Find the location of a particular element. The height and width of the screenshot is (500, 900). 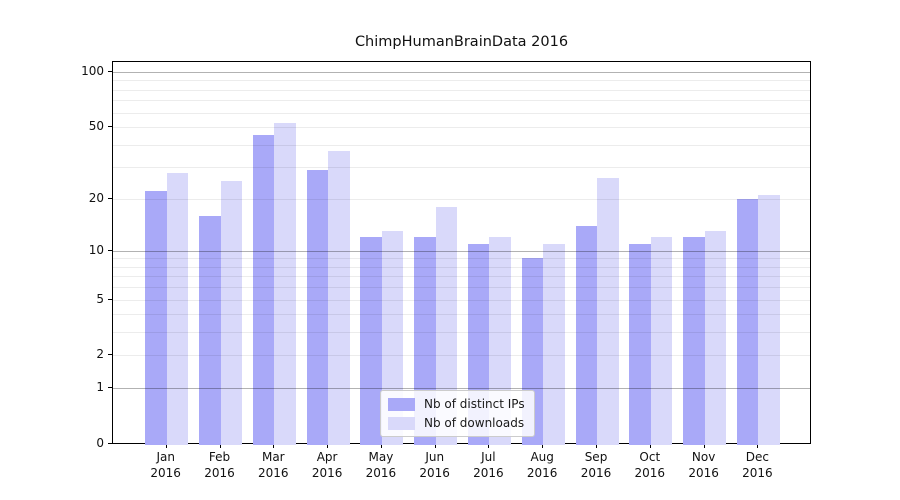

y-tick-label: 100 is located at coordinates (92, 71).